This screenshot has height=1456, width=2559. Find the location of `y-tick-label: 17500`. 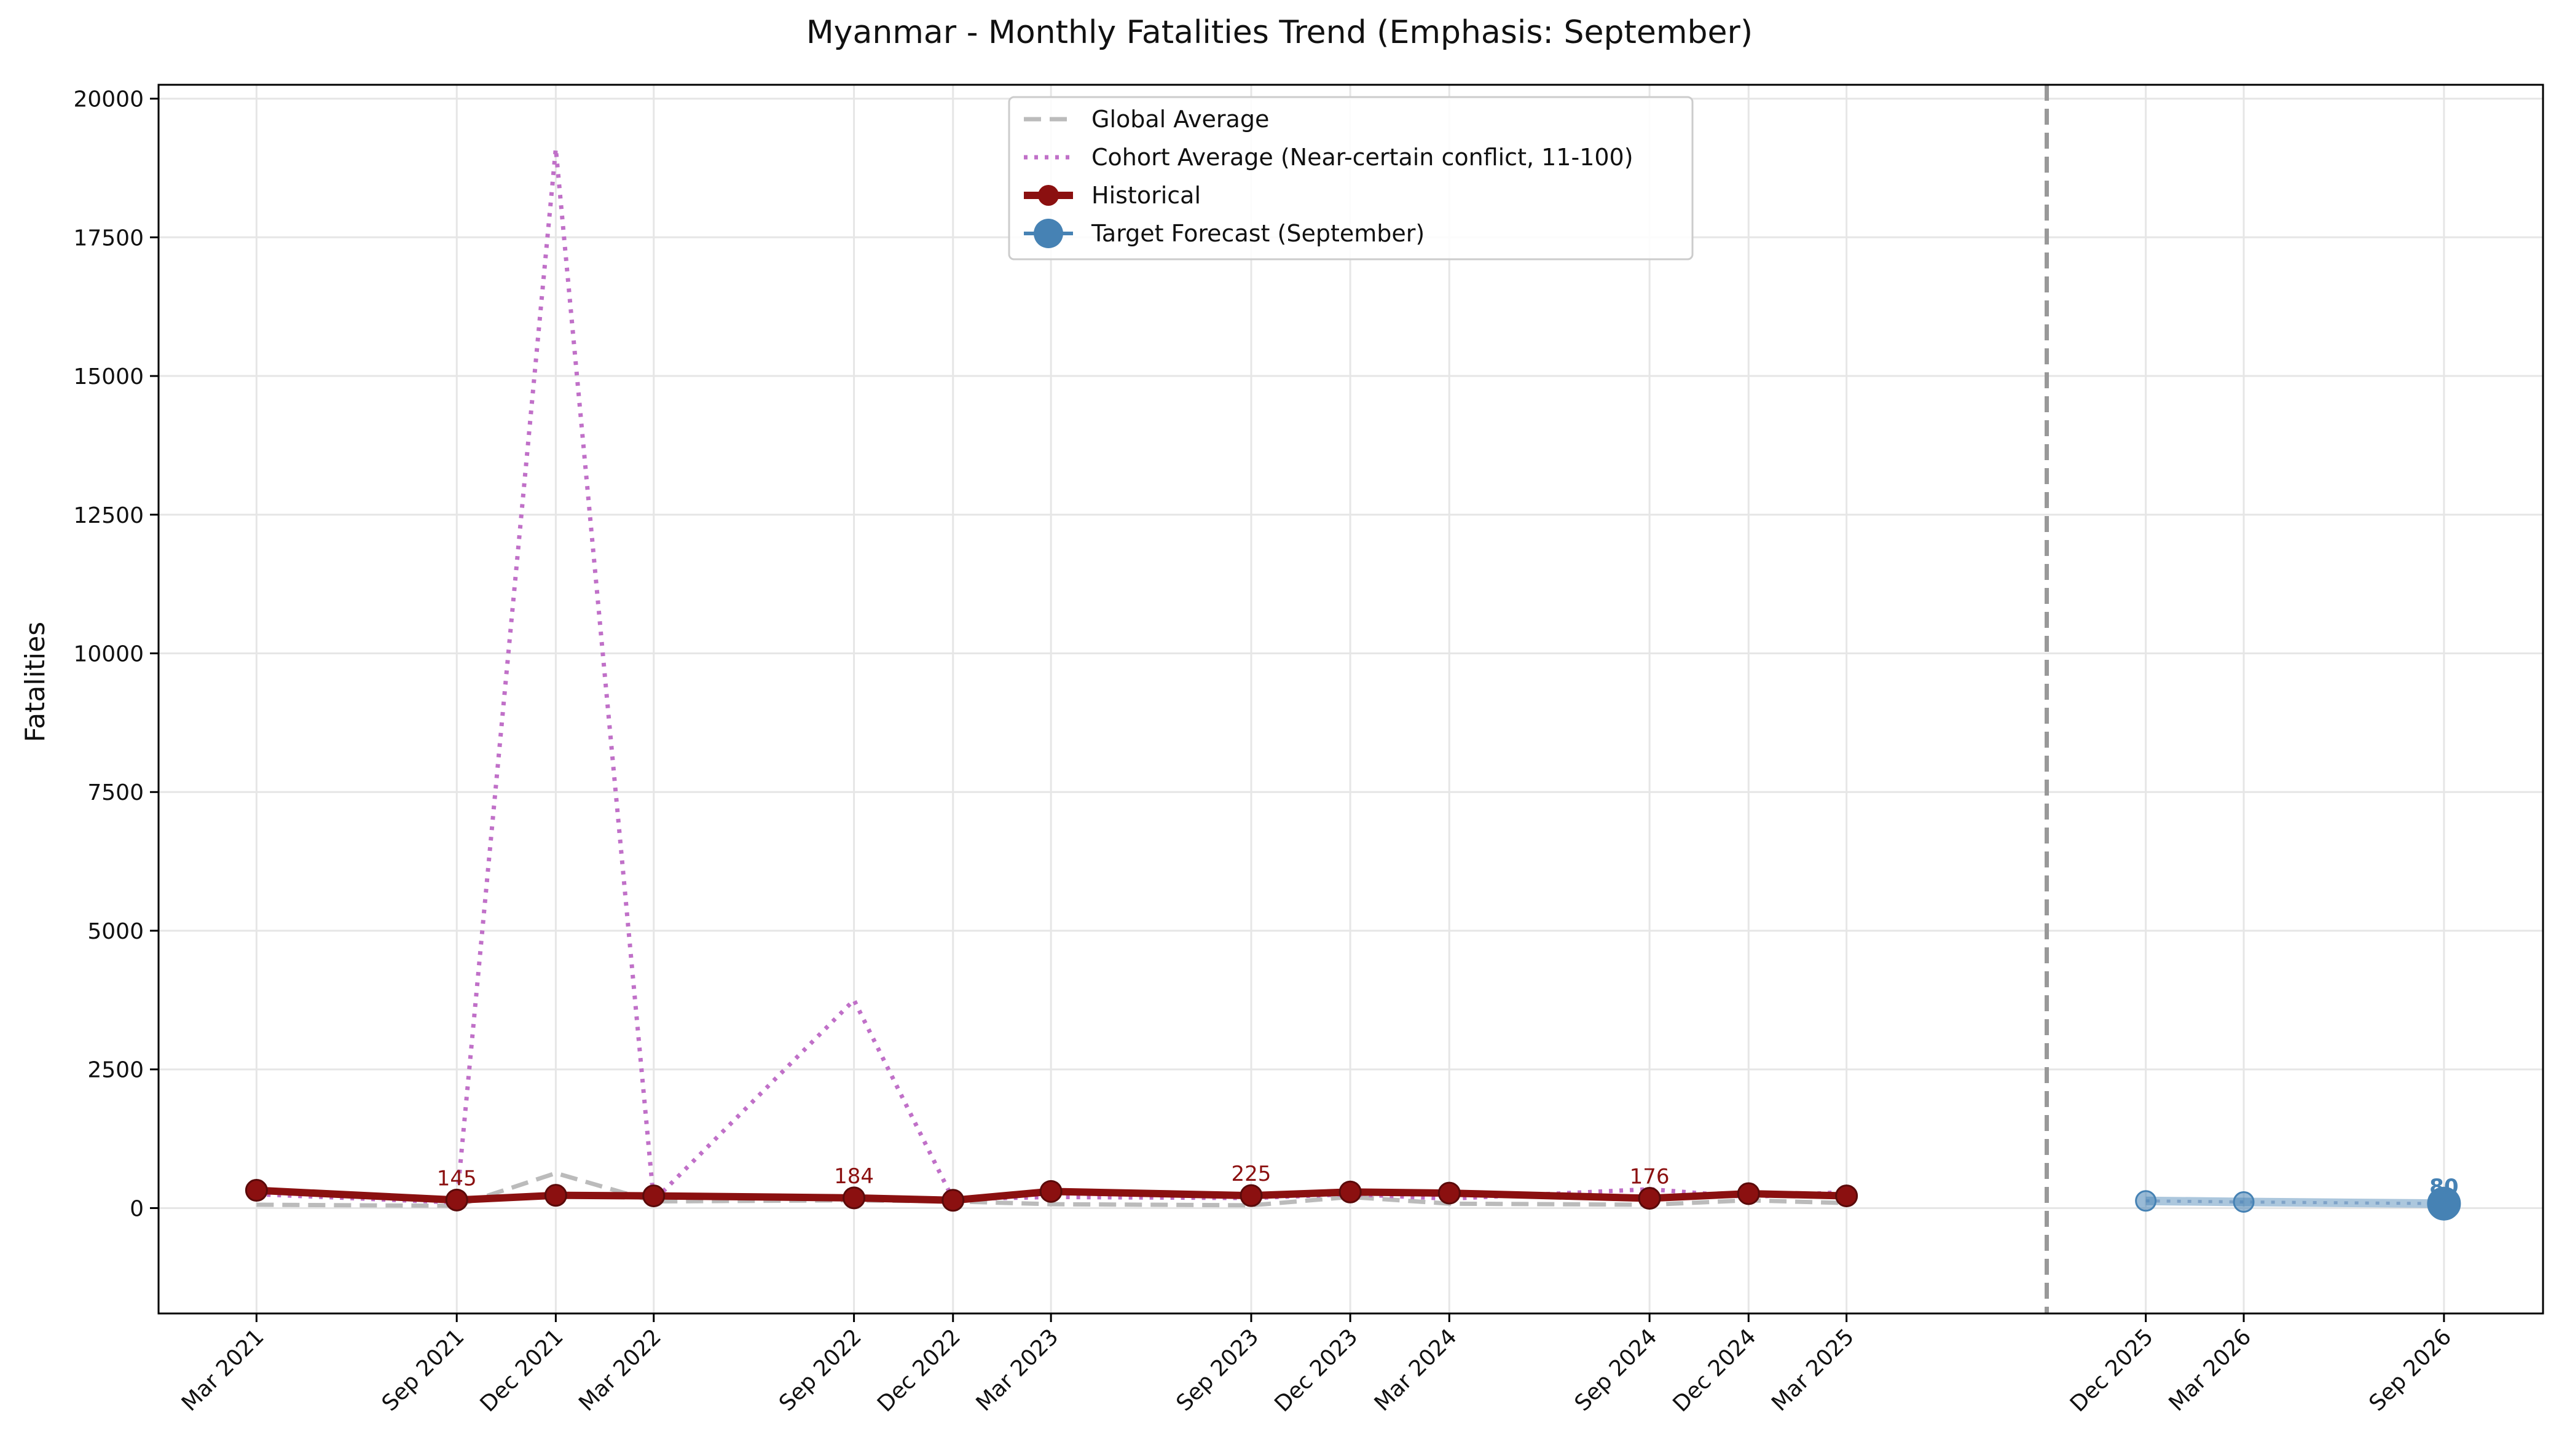

y-tick-label: 17500 is located at coordinates (108, 238).